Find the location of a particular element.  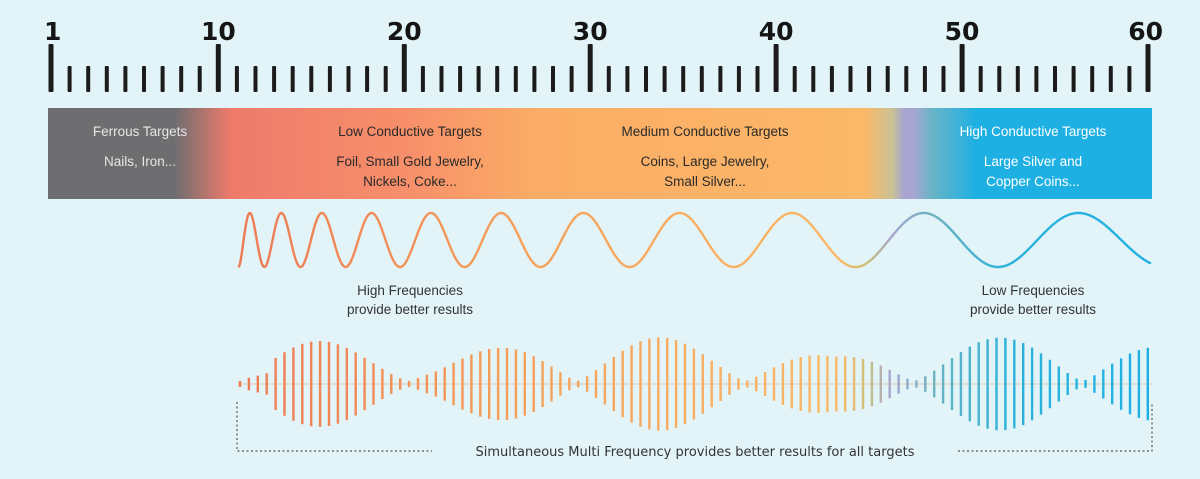

ruler-label: 30 is located at coordinates (590, 31).